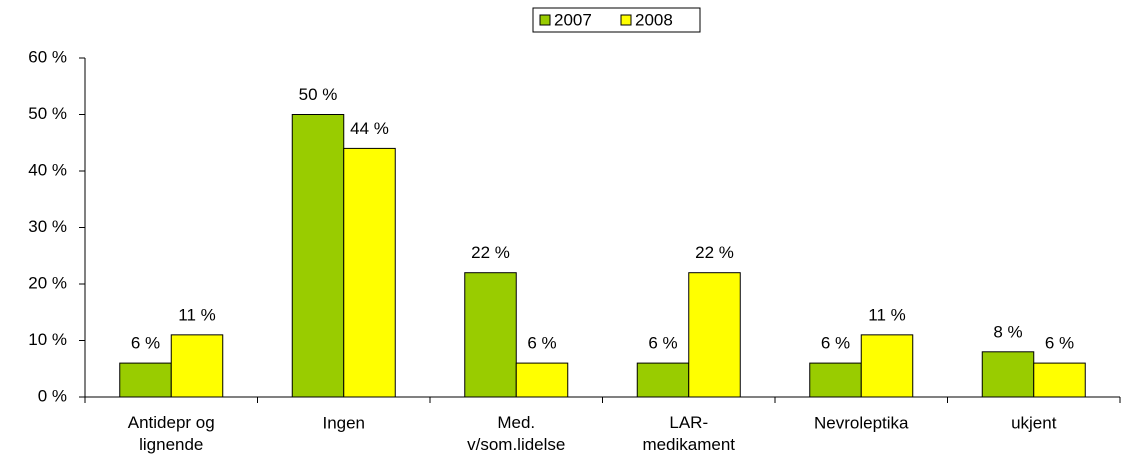 The image size is (1143, 459). I want to click on x-tick-label: Med. v/som.lidelse, so click(516, 433).